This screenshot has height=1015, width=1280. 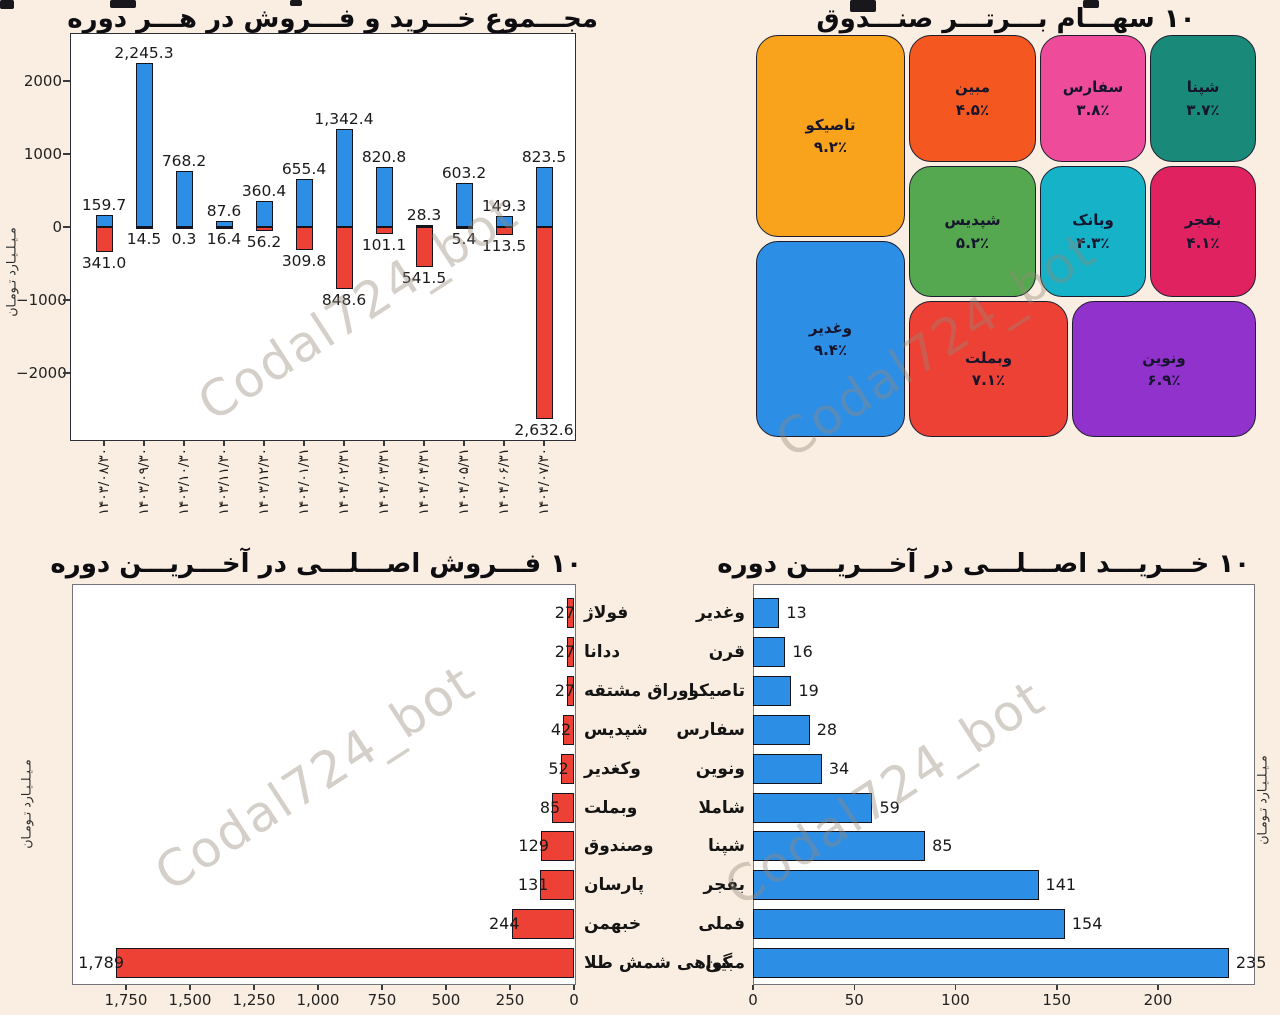 What do you see at coordinates (1203, 109) in the screenshot?
I see `treemap-cell-percent: ۳.۷٪` at bounding box center [1203, 109].